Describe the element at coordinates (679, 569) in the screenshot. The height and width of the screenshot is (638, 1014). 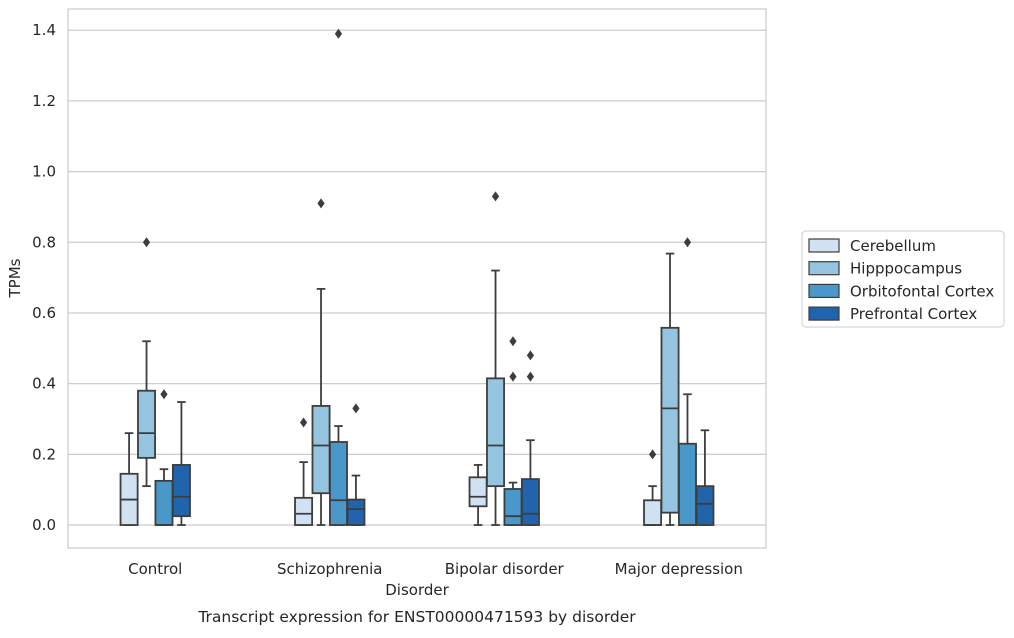
I see `x-tick-label: Major depression` at that location.